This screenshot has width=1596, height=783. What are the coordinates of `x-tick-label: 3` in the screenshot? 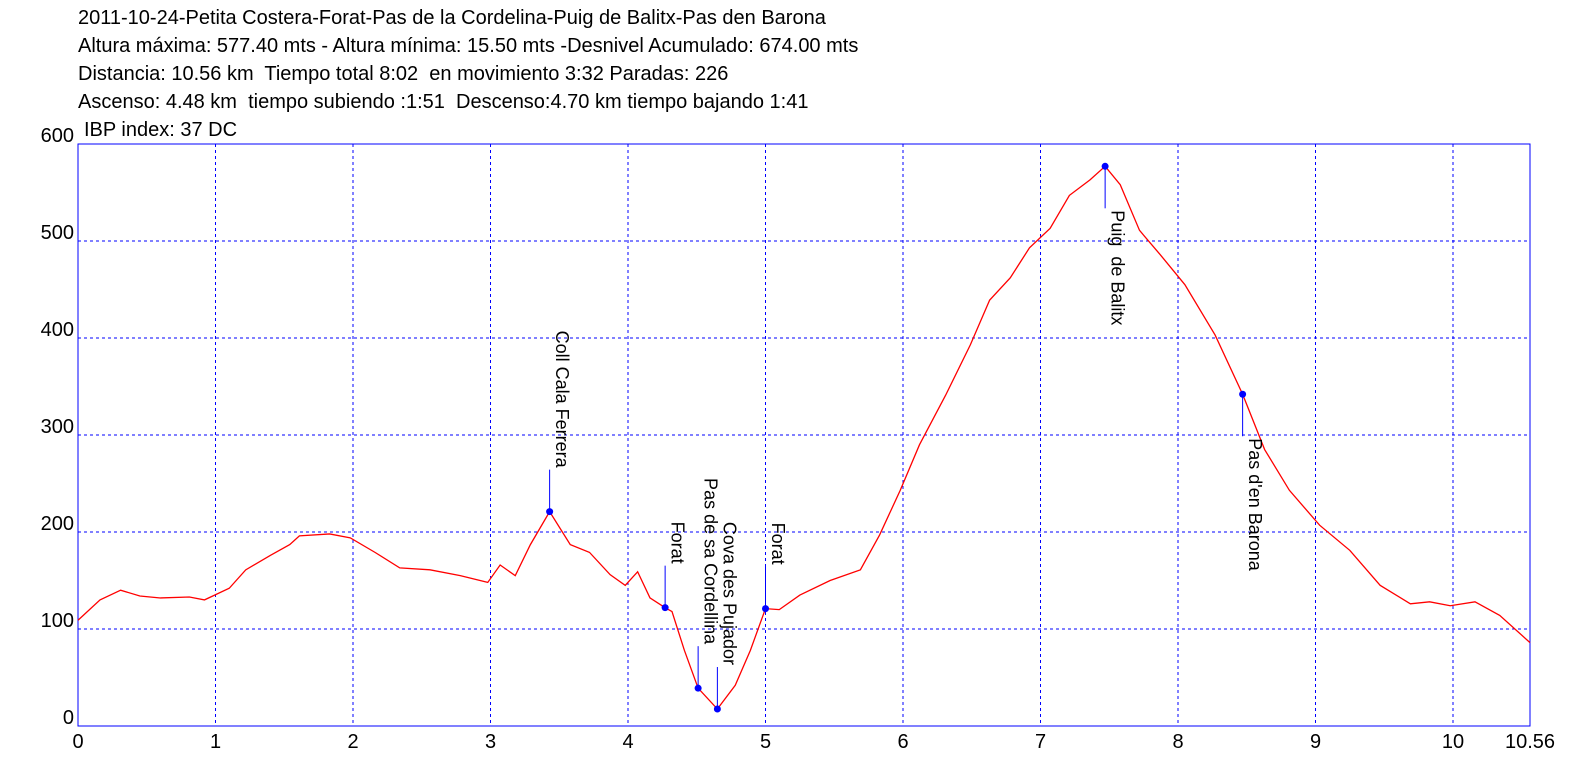 It's located at (490, 742).